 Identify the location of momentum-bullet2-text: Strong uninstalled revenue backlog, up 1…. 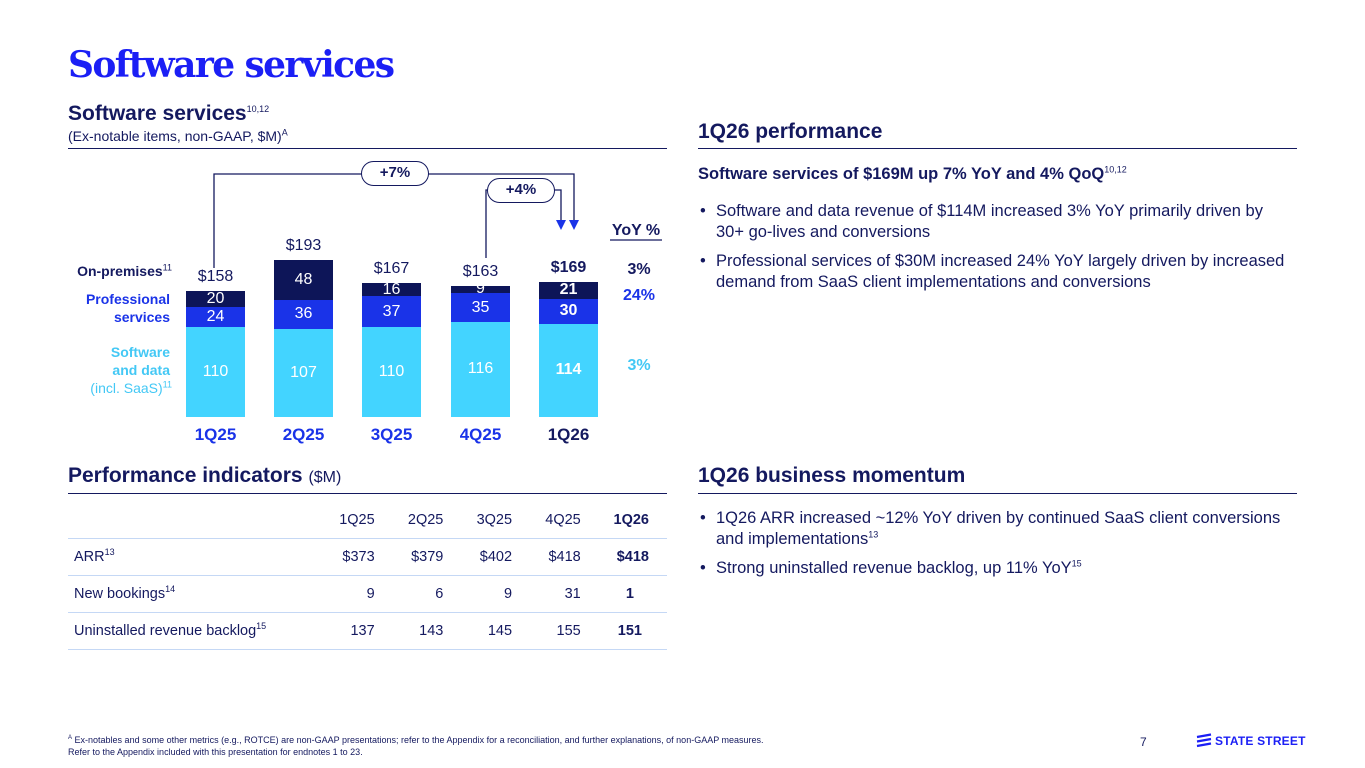
(894, 568).